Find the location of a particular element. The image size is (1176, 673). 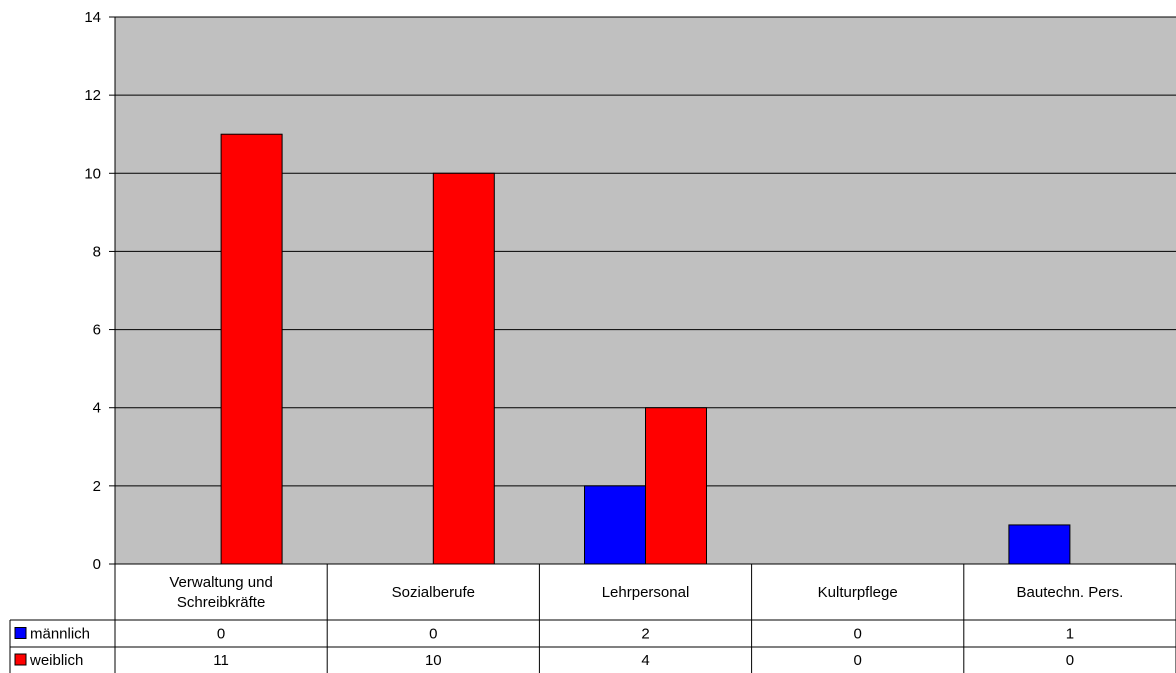

table-cell-männlich-1: 0 is located at coordinates (433, 634).